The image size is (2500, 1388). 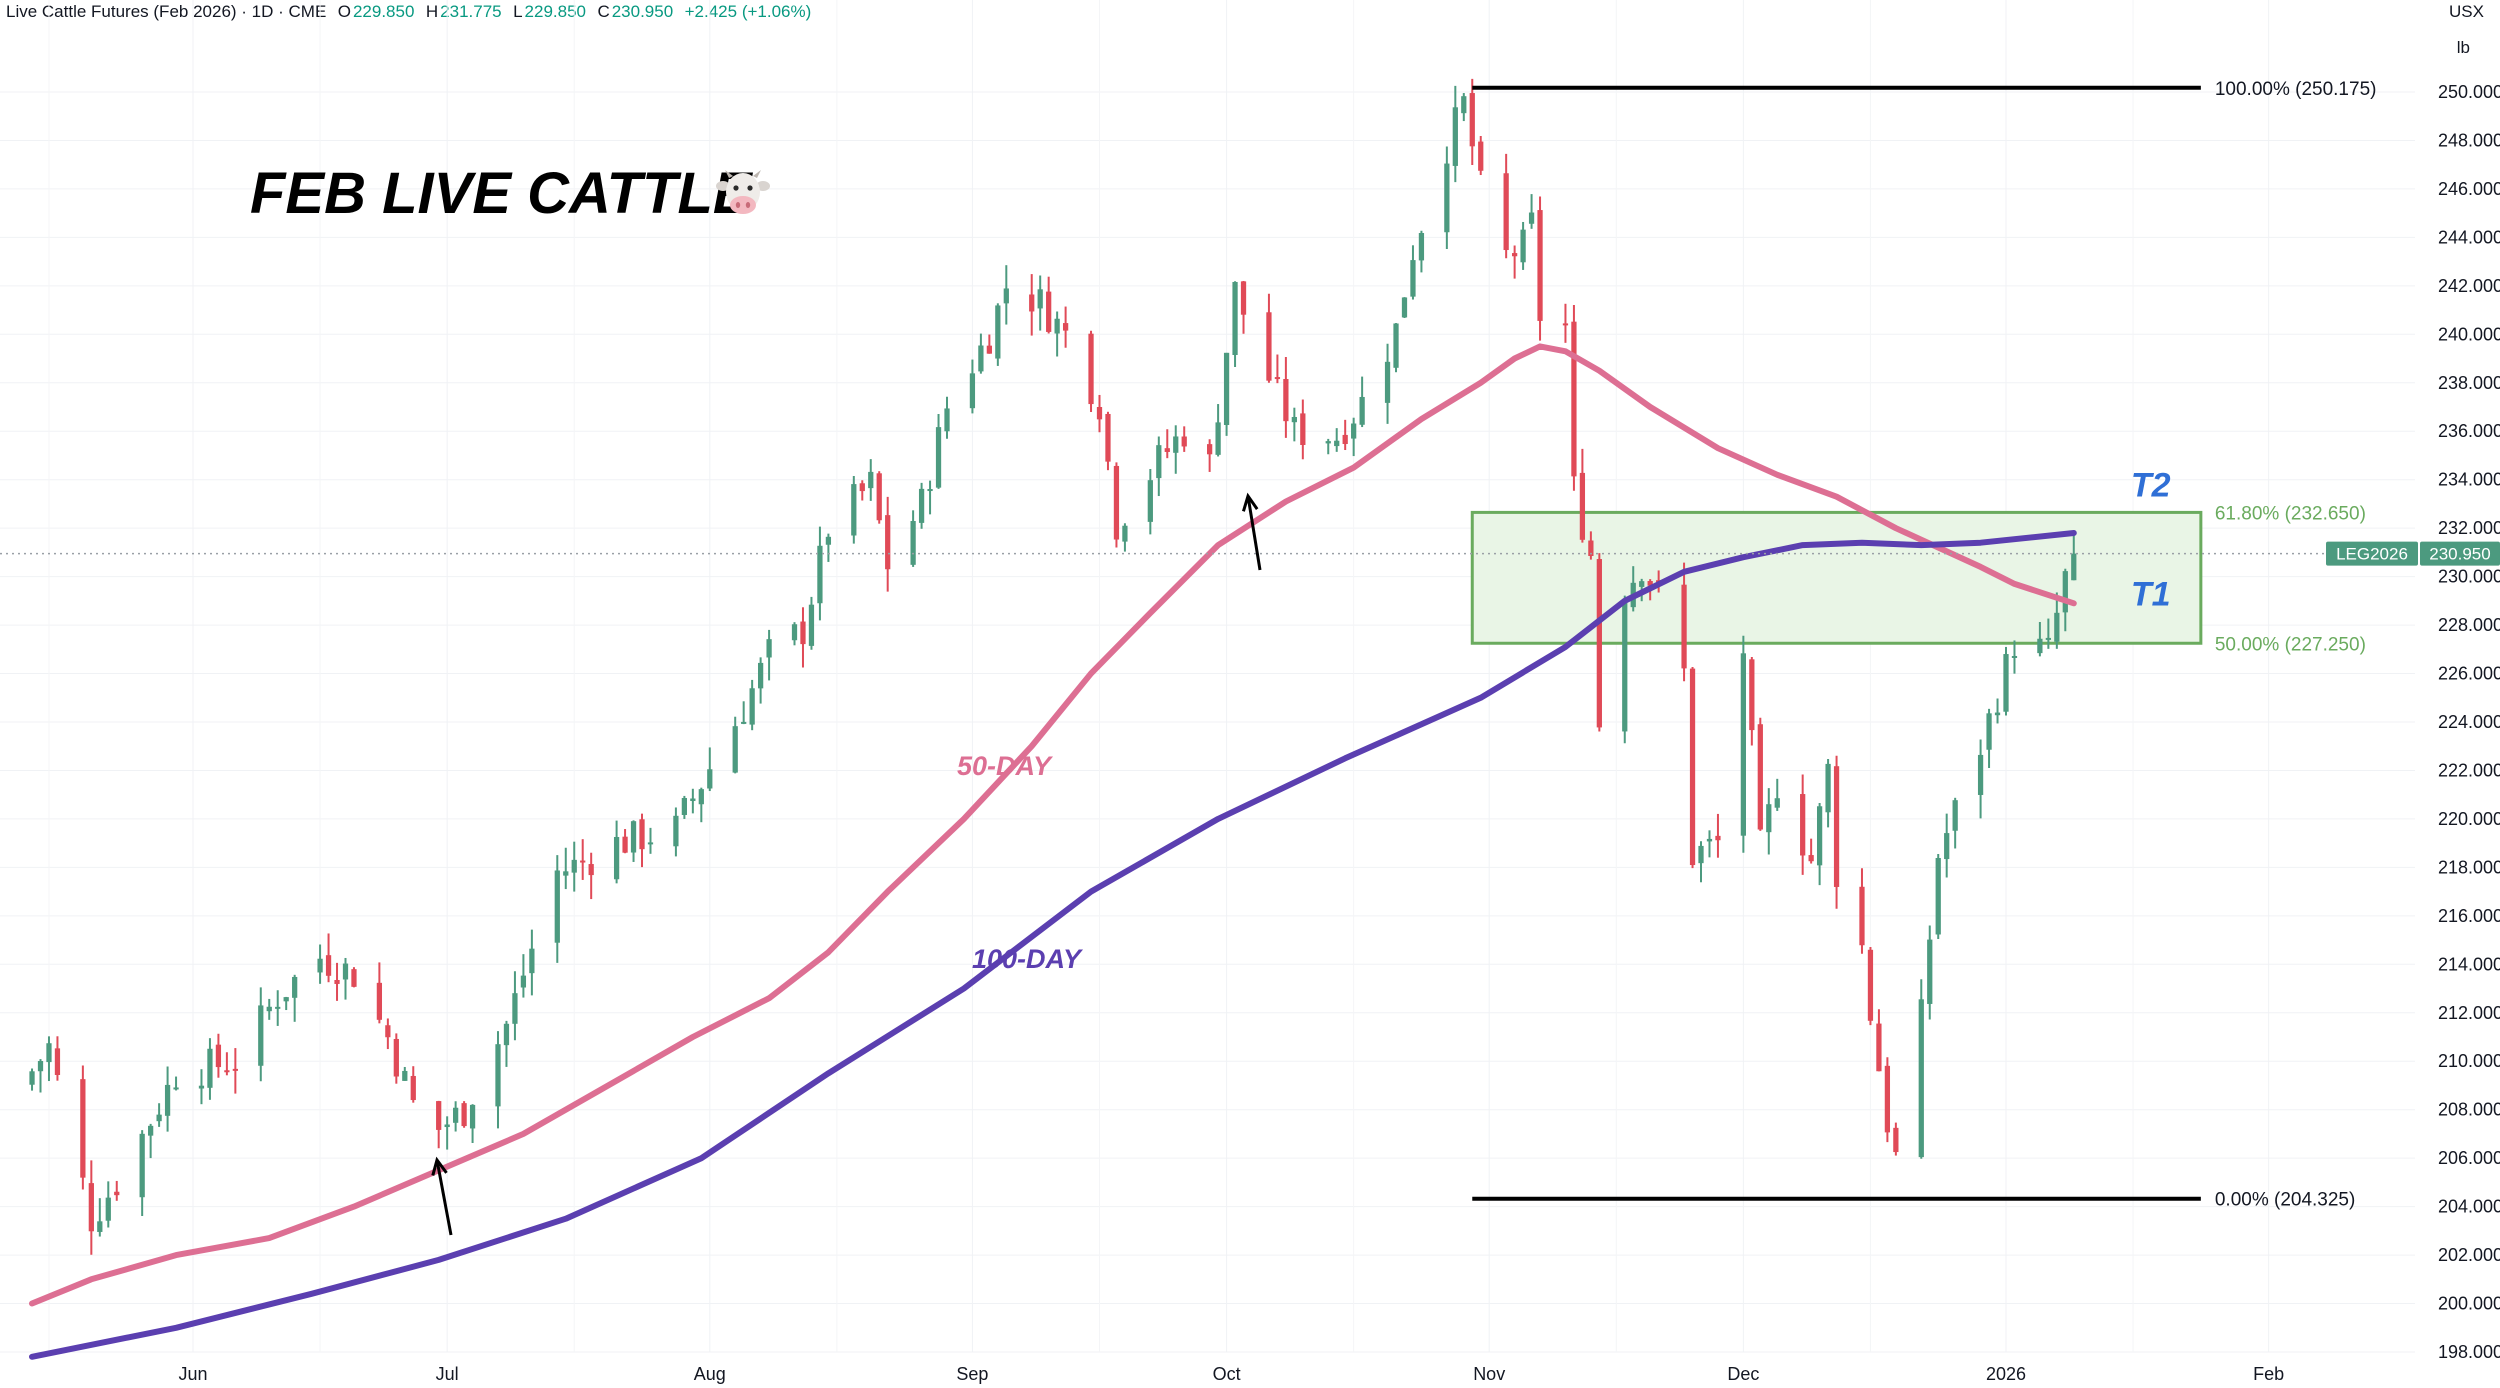 I want to click on support-arrow-jul-head, so click(x=439, y=1166).